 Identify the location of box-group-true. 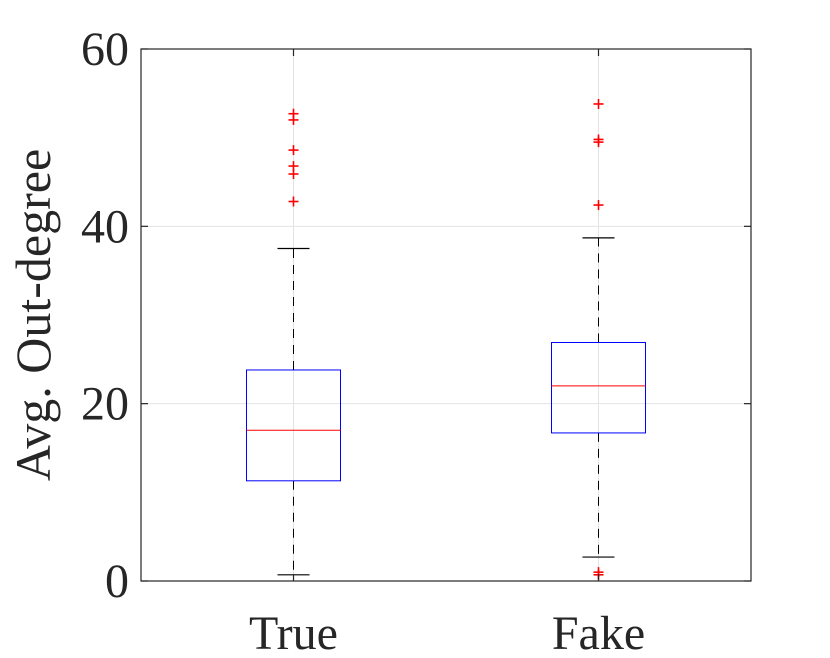
(293, 342).